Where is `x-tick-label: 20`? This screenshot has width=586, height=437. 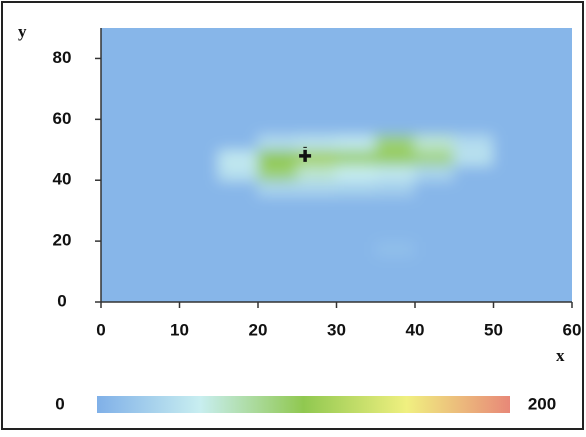
x-tick-label: 20 is located at coordinates (258, 329).